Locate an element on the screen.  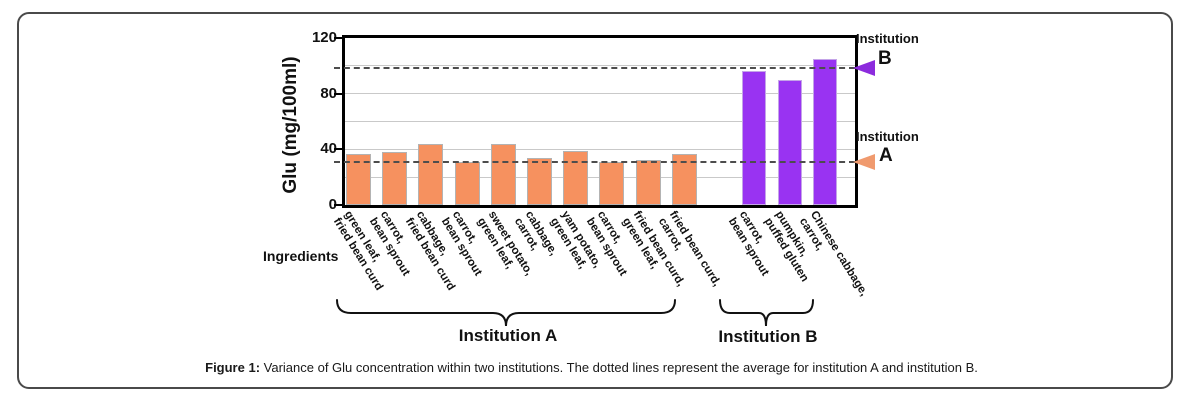
average-line-institution-a is located at coordinates (594, 161).